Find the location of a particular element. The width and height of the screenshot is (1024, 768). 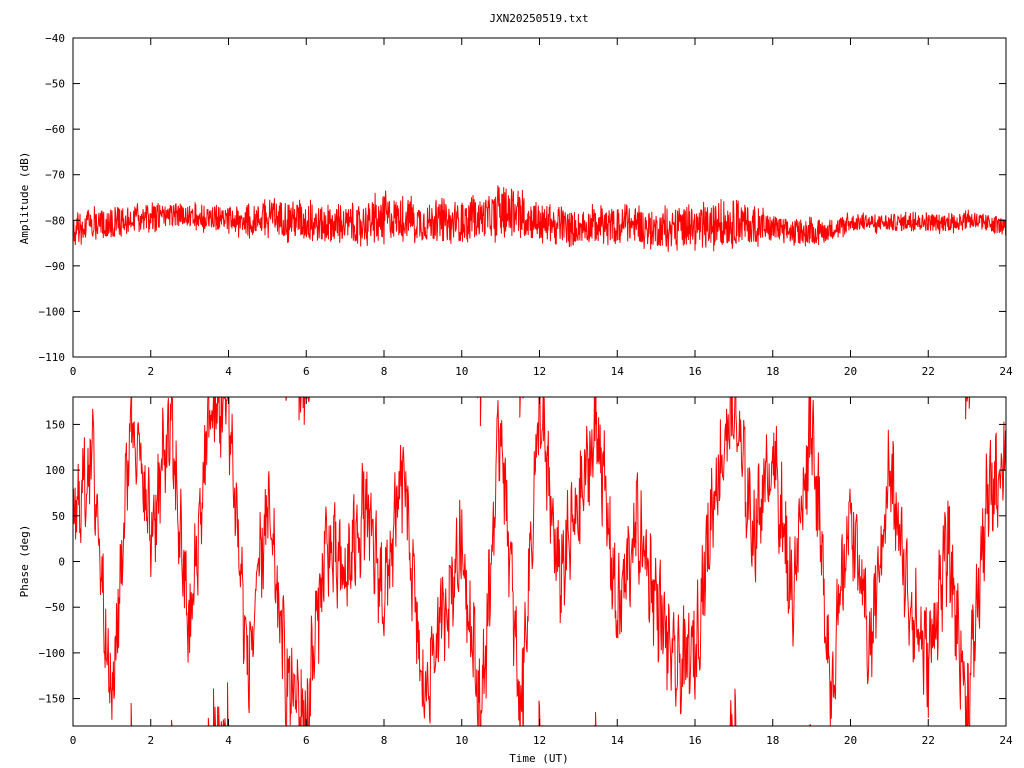

phase-x-tick-label: 10 is located at coordinates (461, 740).